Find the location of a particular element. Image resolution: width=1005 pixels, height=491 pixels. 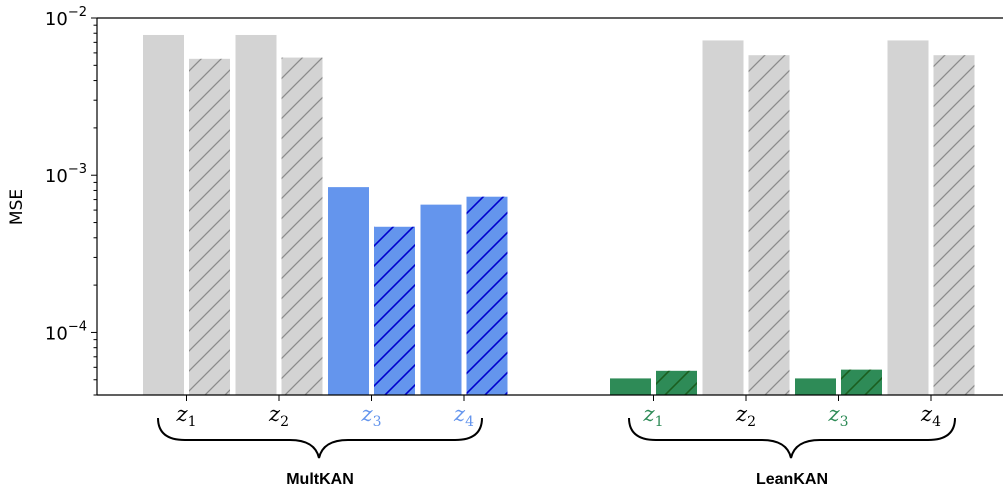

x-tick-label-multkan-z4: z4 is located at coordinates (463, 416).